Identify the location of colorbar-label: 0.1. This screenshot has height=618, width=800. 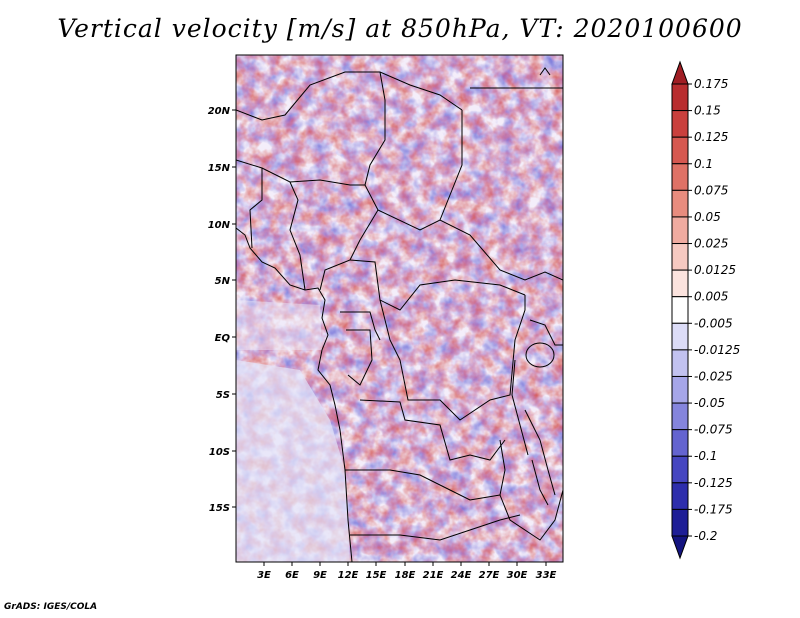
(703, 164).